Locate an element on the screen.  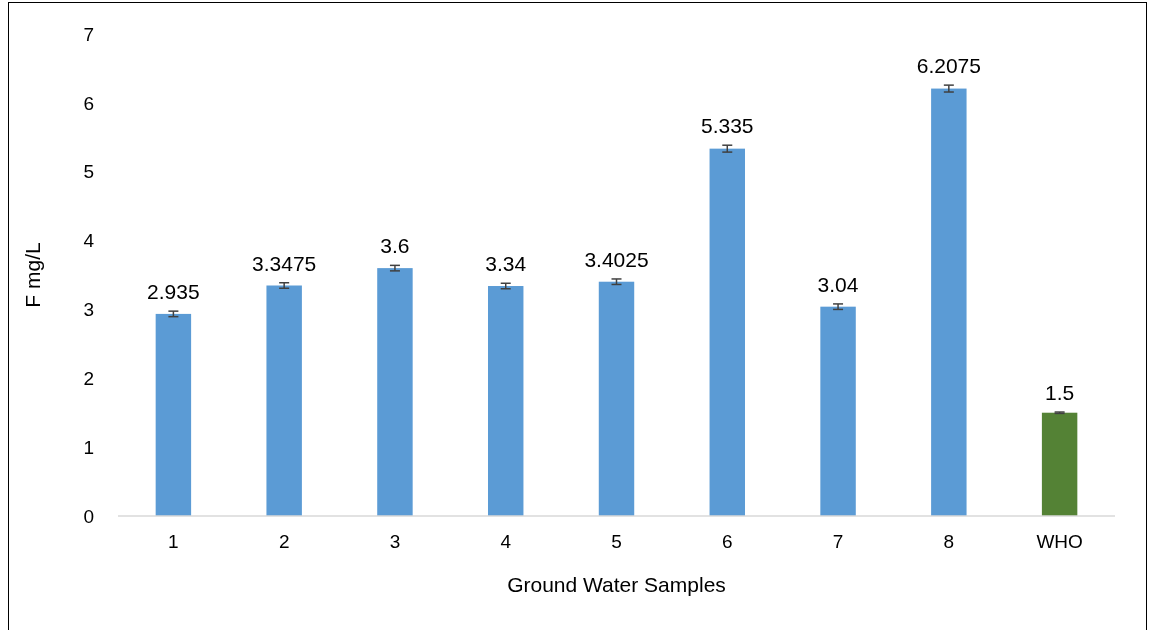
x-axis-title: Ground Water Samples is located at coordinates (616, 584).